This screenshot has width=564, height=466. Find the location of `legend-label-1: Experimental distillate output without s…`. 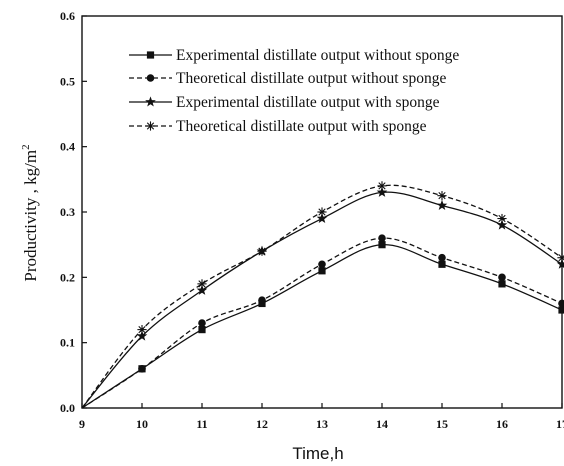

legend-label-1: Experimental distillate output without s… is located at coordinates (317, 55).